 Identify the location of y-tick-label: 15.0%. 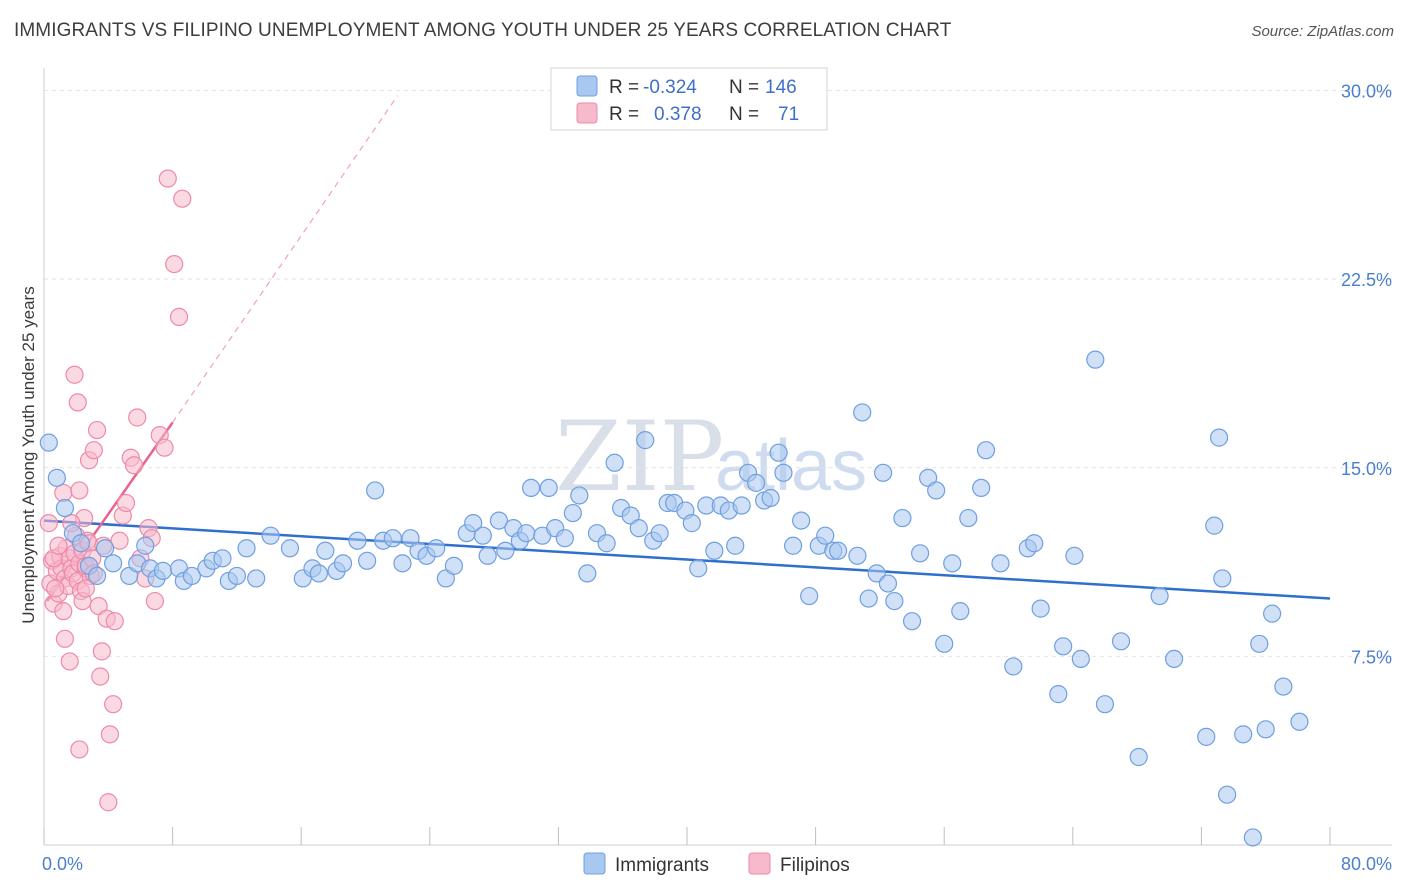
(1366, 469).